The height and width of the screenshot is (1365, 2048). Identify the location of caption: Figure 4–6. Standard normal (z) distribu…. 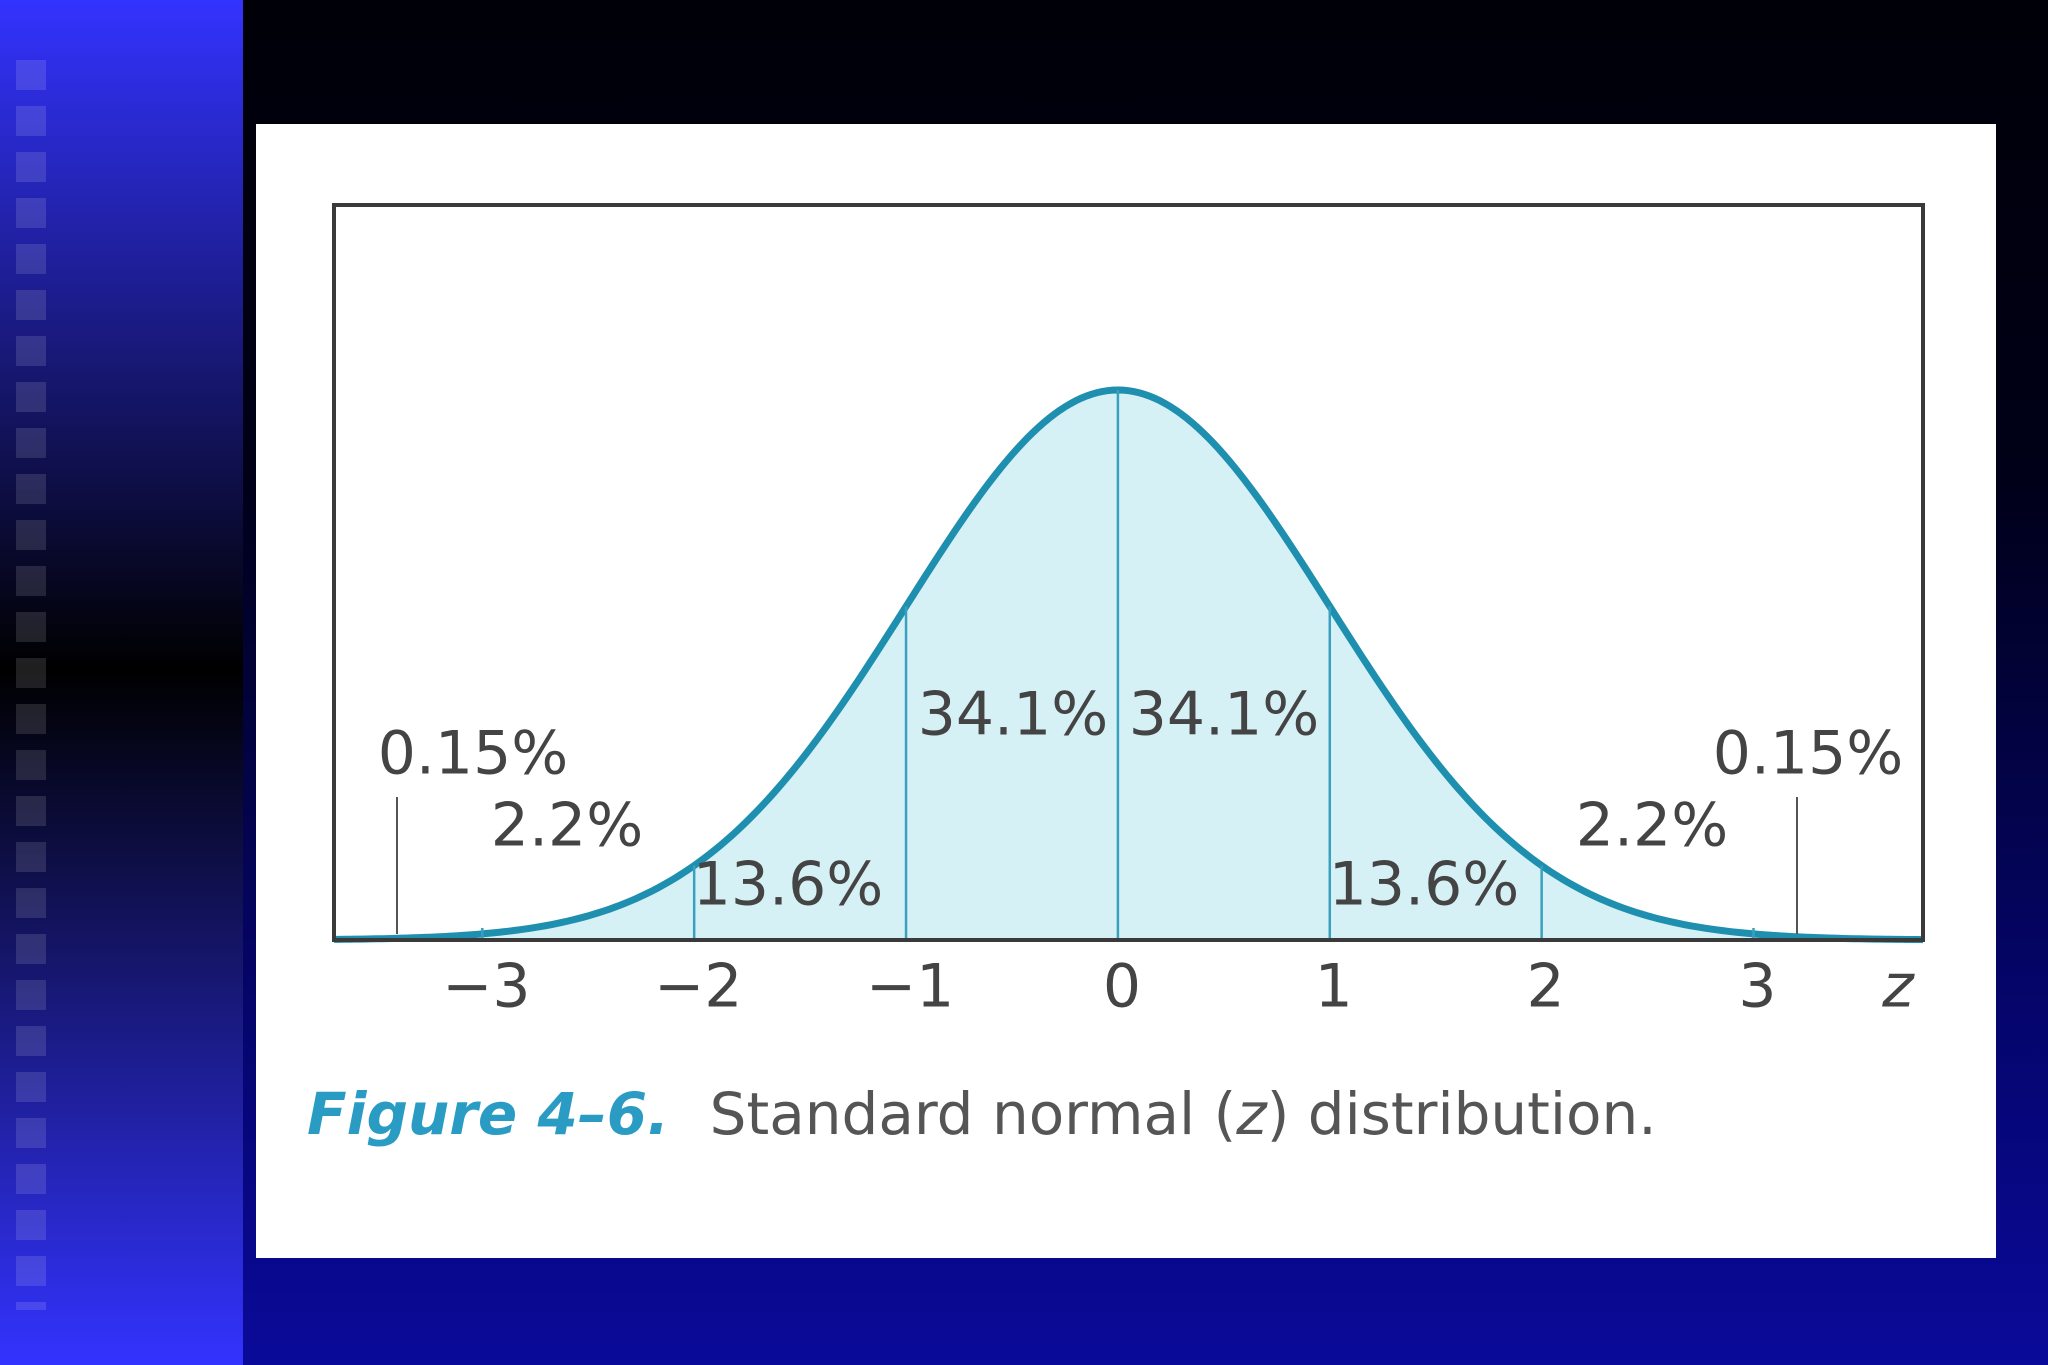
(982, 1114).